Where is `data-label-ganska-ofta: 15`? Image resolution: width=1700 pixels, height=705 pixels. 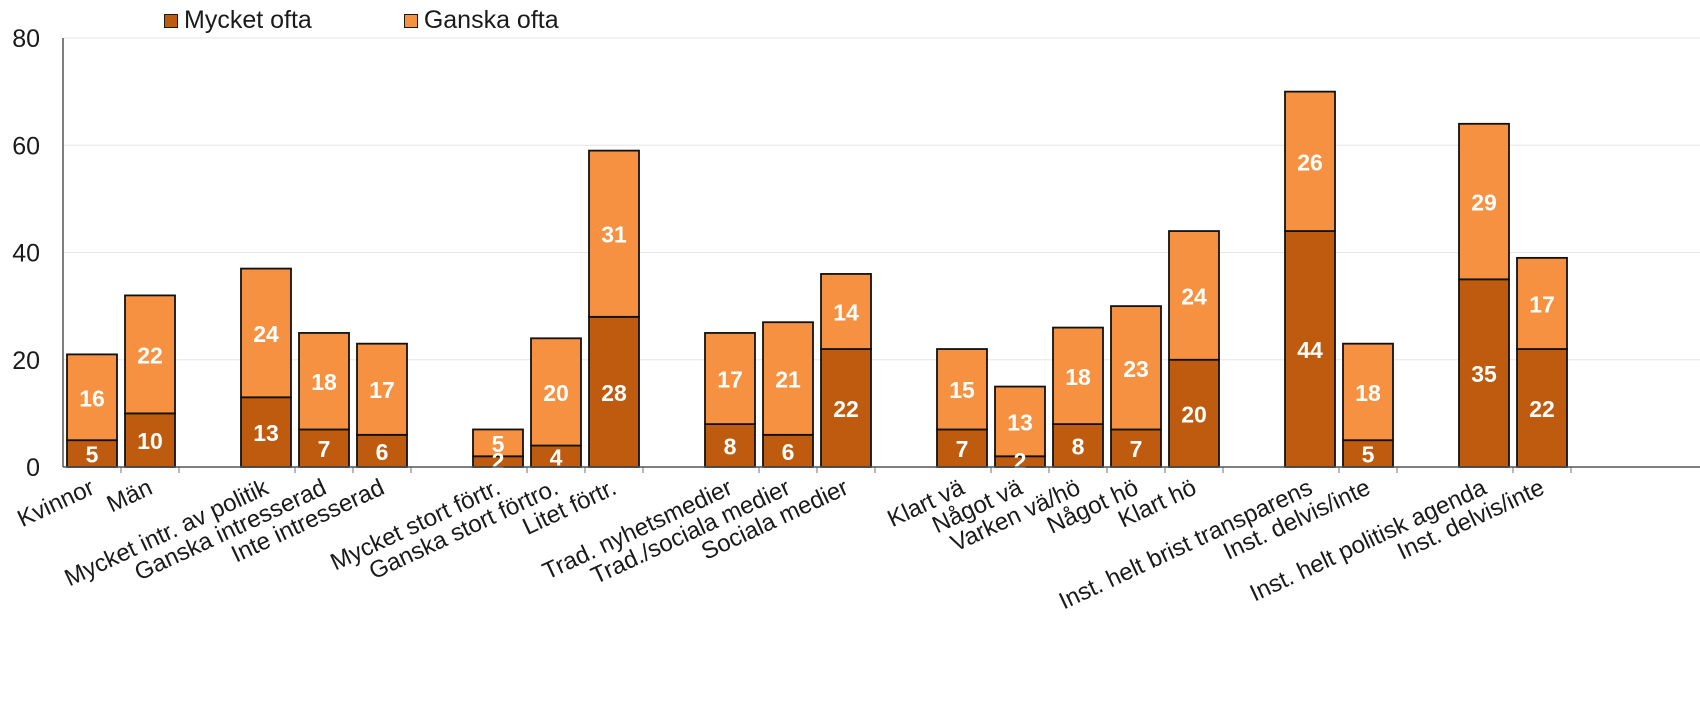
data-label-ganska-ofta: 15 is located at coordinates (962, 390).